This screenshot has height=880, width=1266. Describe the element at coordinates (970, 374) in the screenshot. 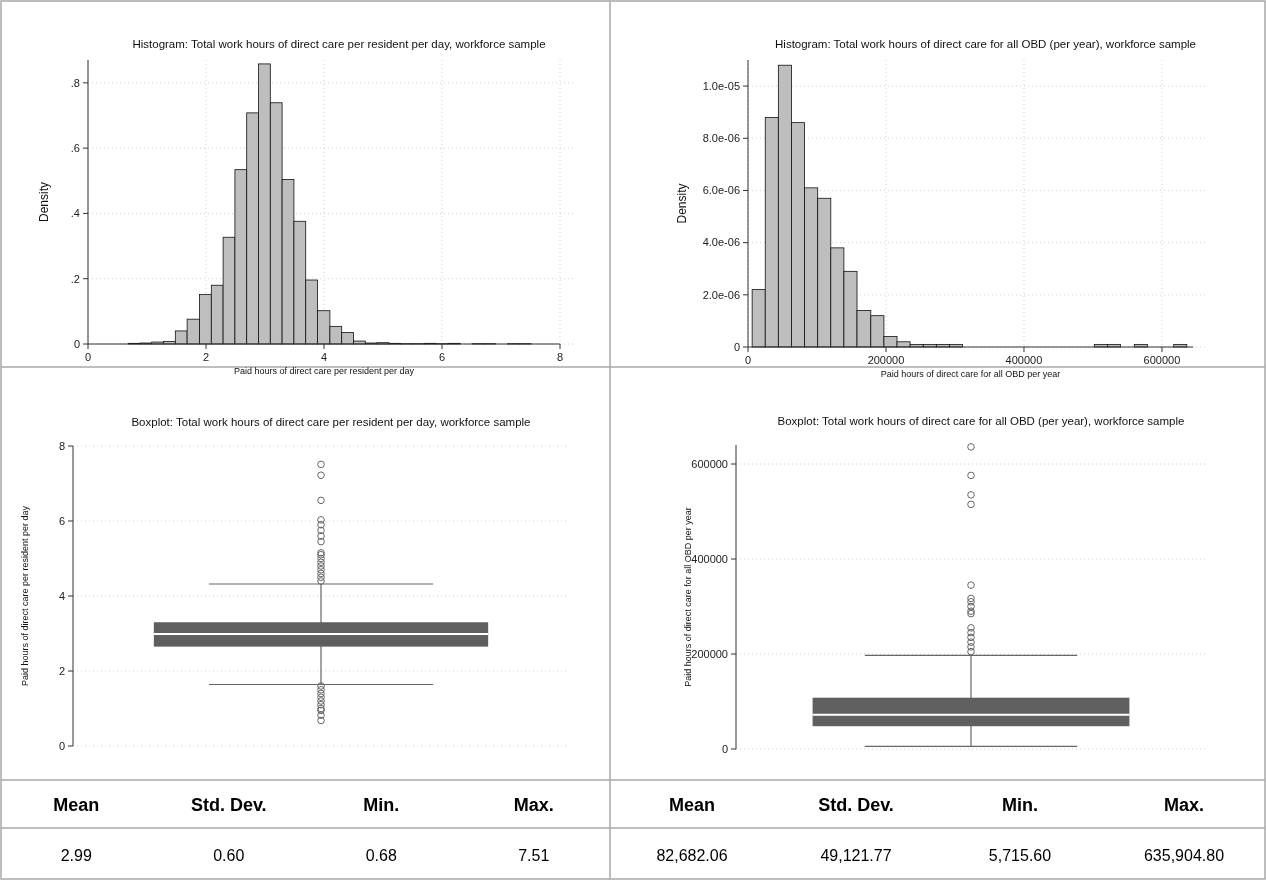

I see `x-axis-title: Paid hours of direct care for all OBD per year` at that location.